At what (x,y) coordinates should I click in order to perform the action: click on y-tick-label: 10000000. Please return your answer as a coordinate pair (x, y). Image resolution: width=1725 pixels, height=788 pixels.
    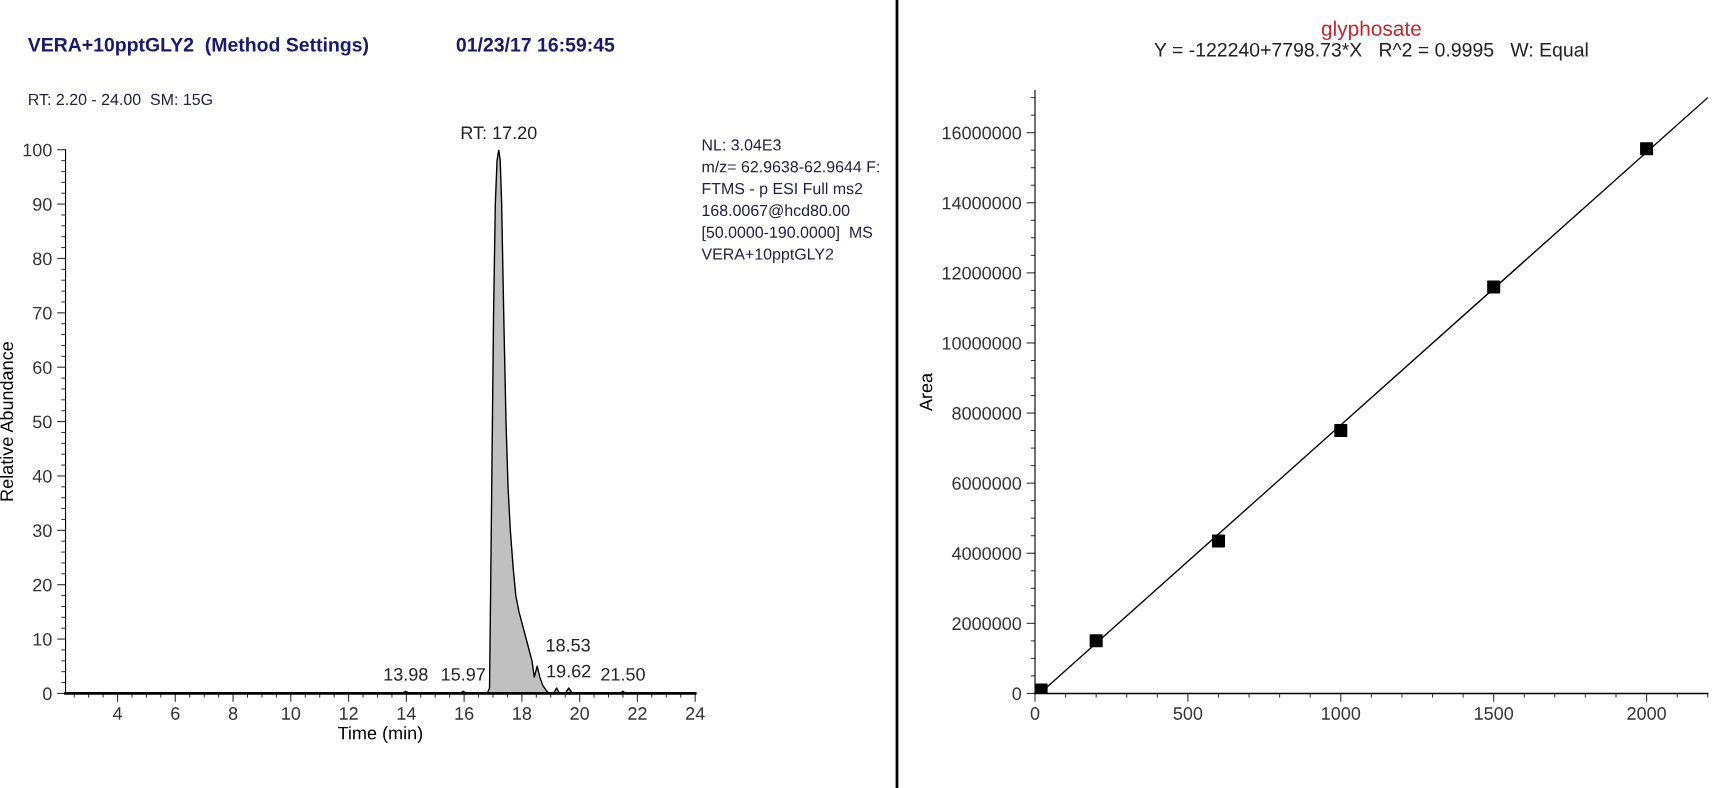
    Looking at the image, I should click on (982, 343).